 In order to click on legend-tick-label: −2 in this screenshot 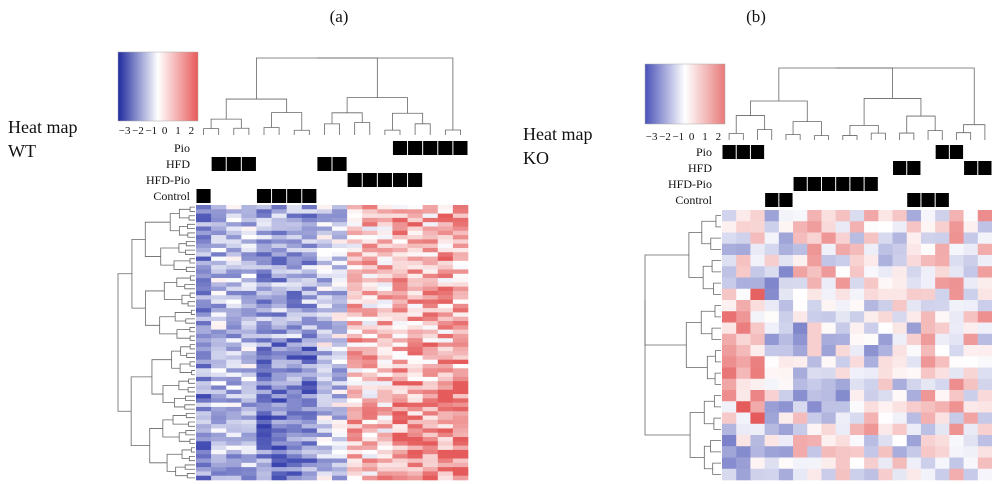, I will do `click(665, 137)`.